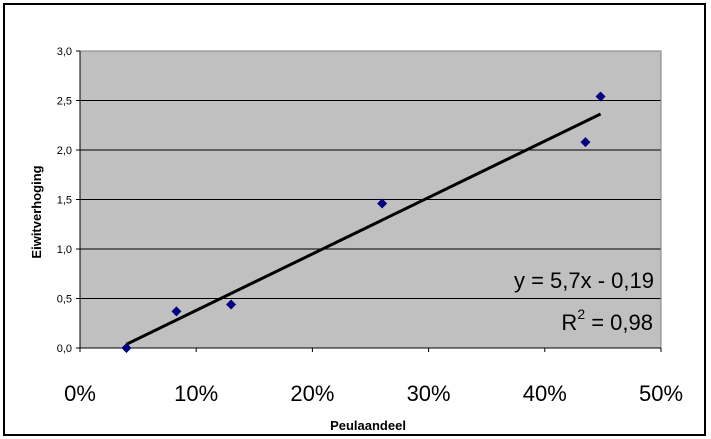  What do you see at coordinates (64, 151) in the screenshot?
I see `y-tick-label: 2,0` at bounding box center [64, 151].